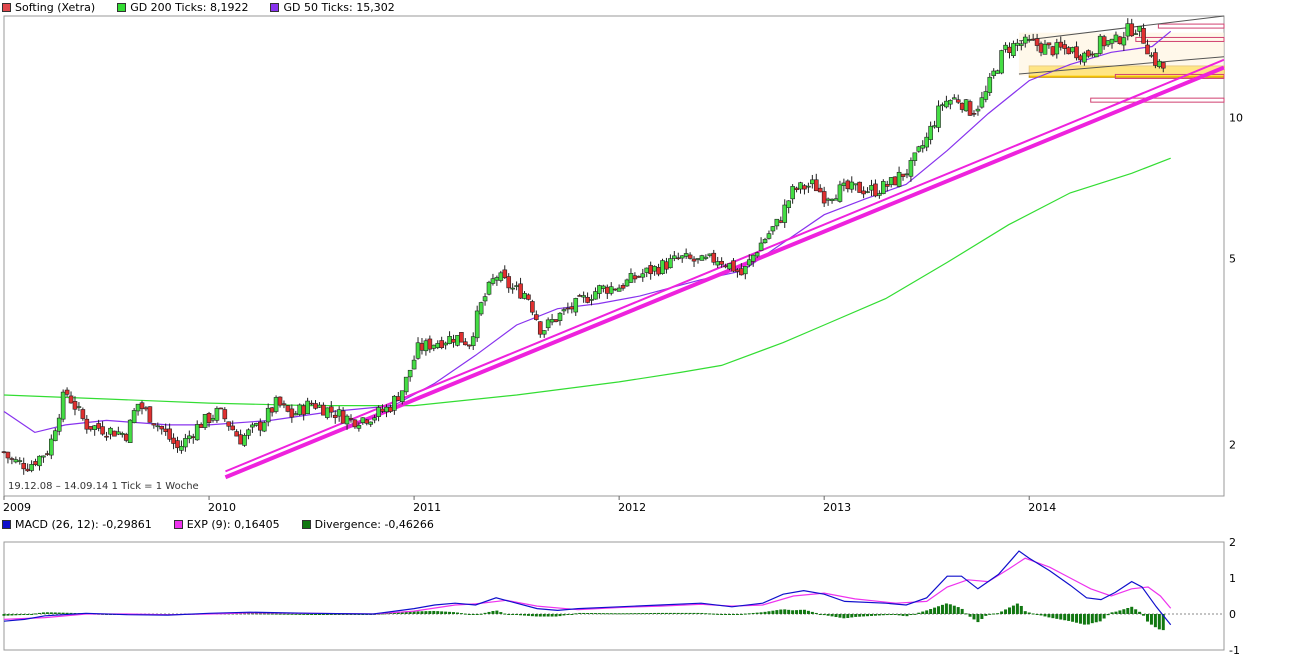  Describe the element at coordinates (1236, 118) in the screenshot. I see `price-y-tick-label: 10` at that location.